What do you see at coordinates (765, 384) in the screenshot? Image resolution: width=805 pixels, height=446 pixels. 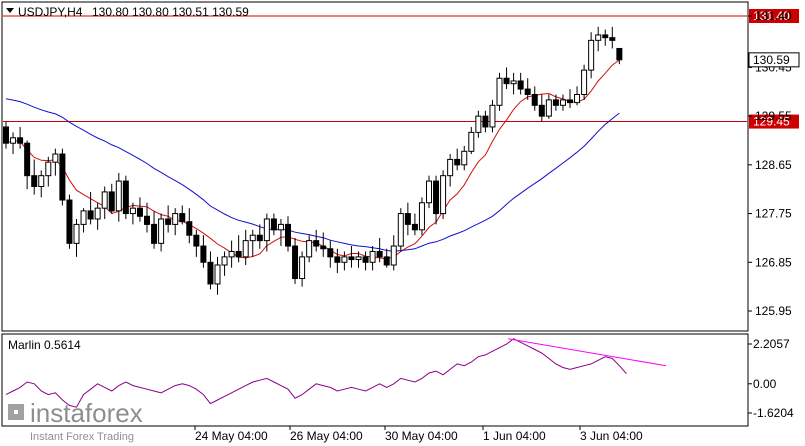 I see `indicator-tick-label: 0.00` at bounding box center [765, 384].